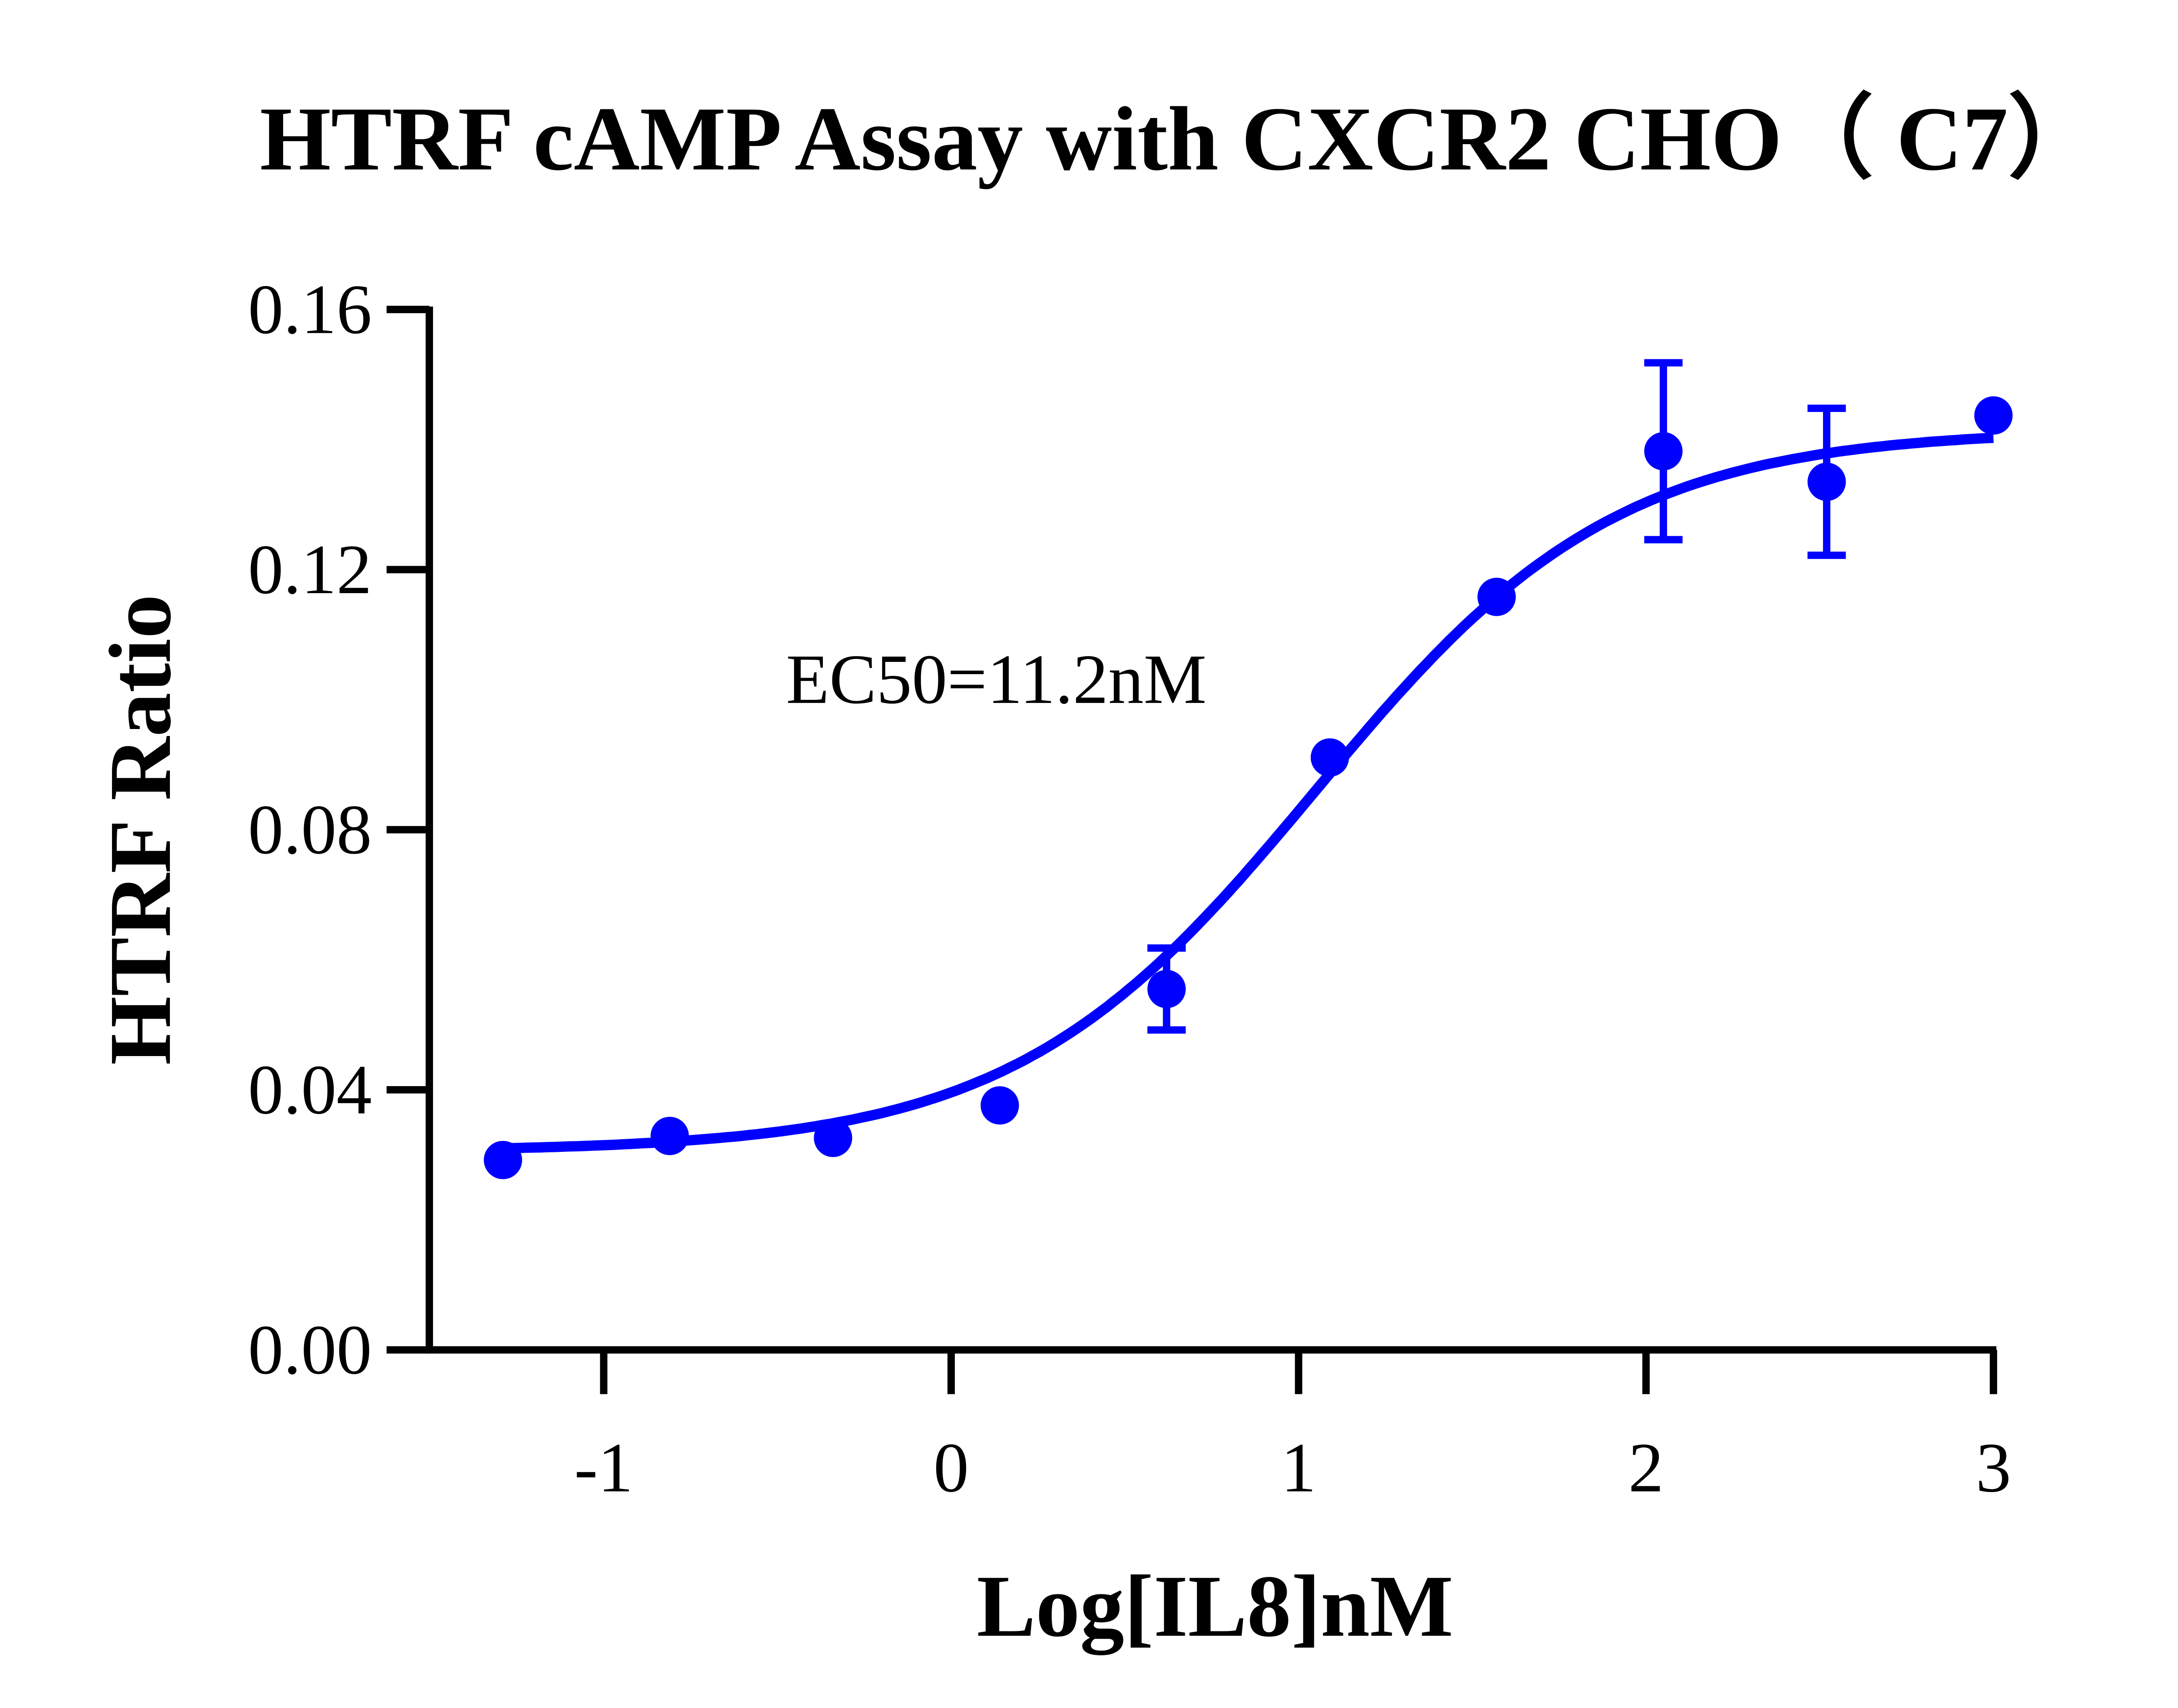 This screenshot has width=2178, height=1708. Describe the element at coordinates (140, 829) in the screenshot. I see `y-axis-label: HTRF Ratio` at that location.